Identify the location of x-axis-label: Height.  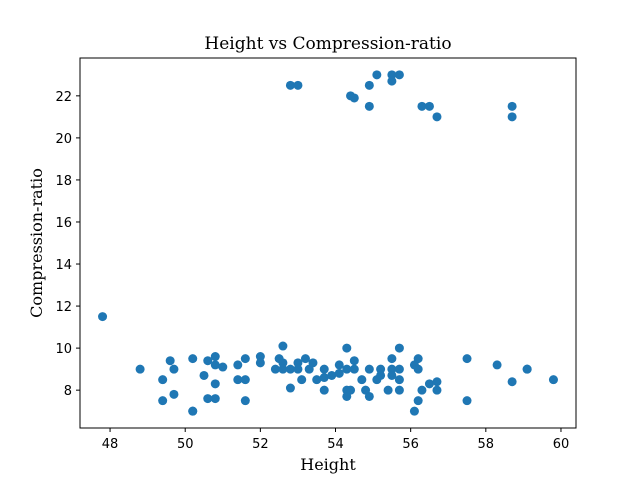
(328, 464).